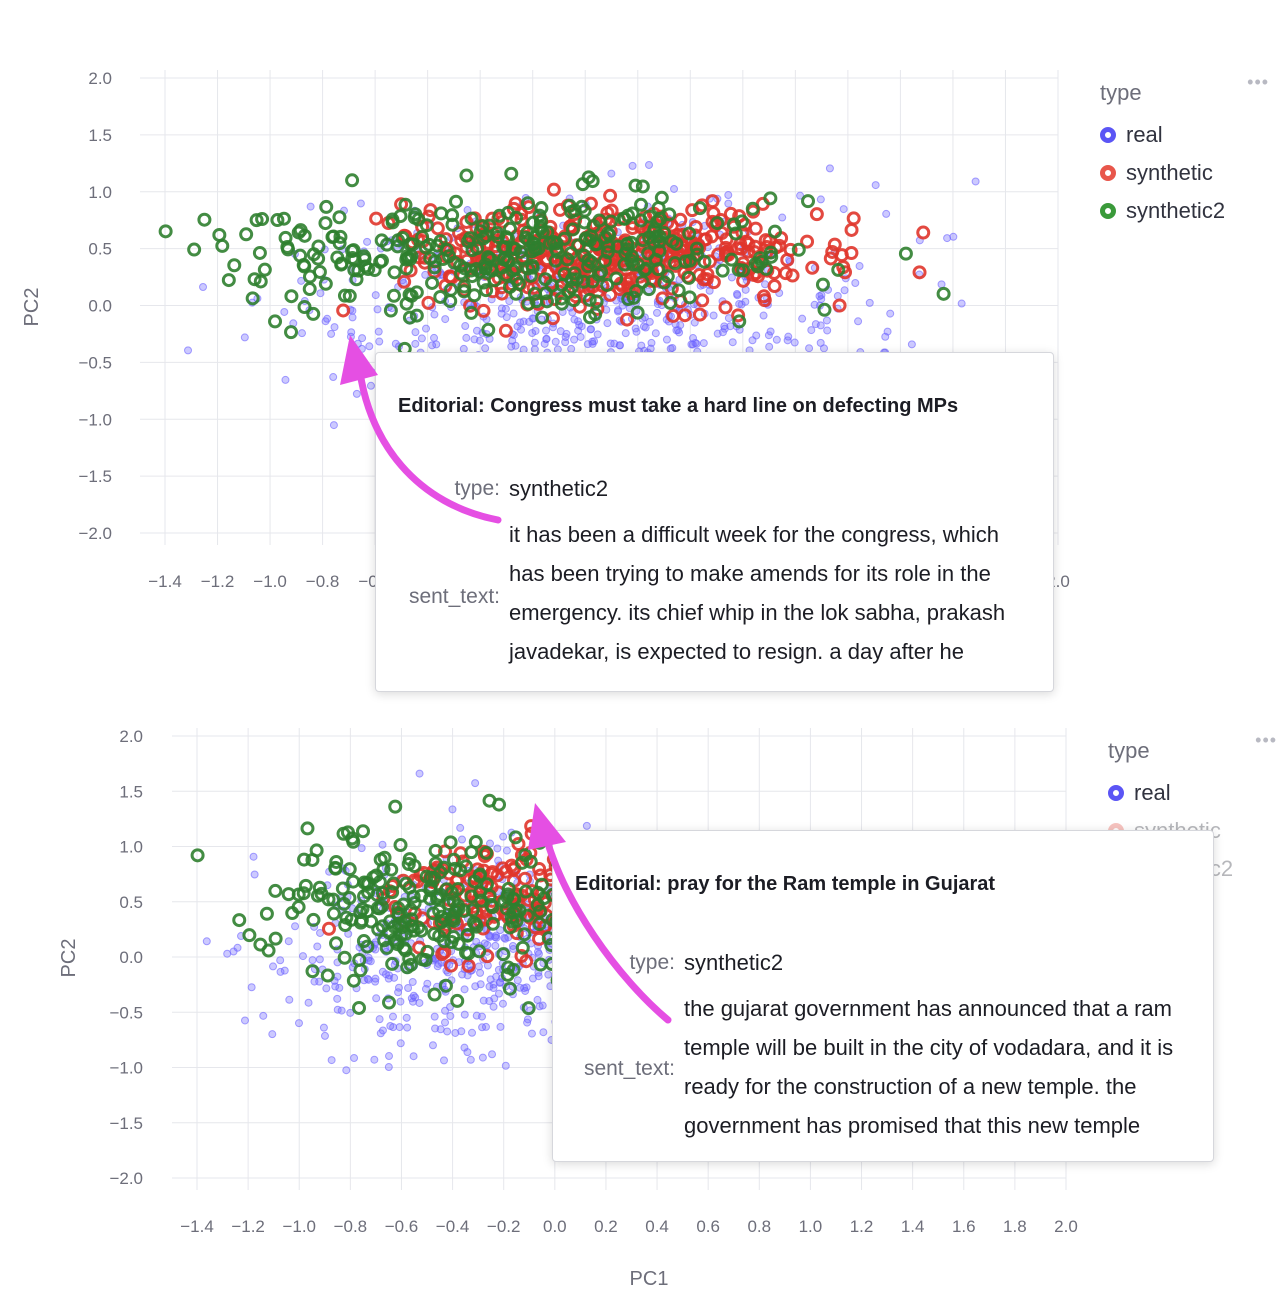  Describe the element at coordinates (1266, 740) in the screenshot. I see `more-options-icon: •••` at that location.